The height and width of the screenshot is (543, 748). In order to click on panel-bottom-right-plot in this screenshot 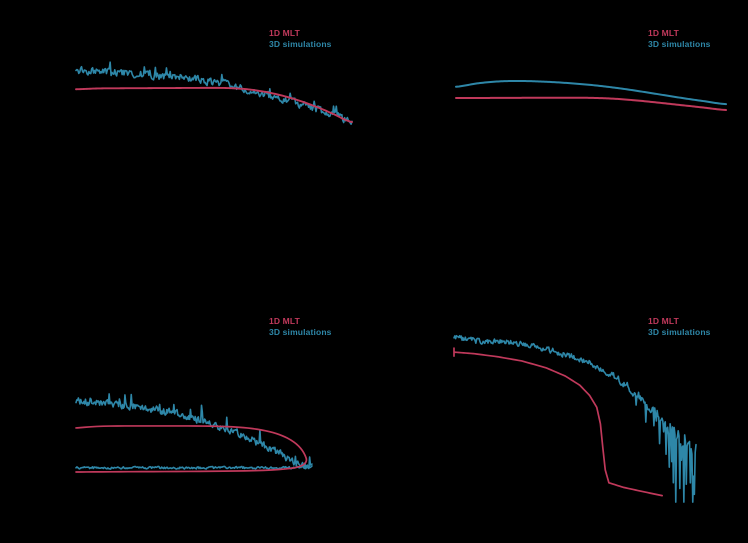, I will do `click(575, 418)`.